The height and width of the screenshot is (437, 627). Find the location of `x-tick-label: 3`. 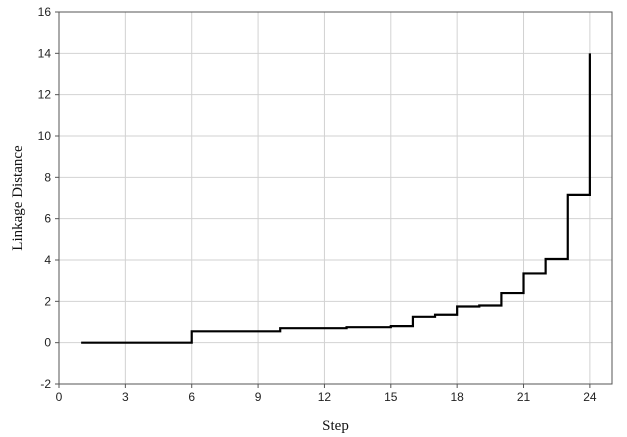

x-tick-label: 3 is located at coordinates (125, 397).